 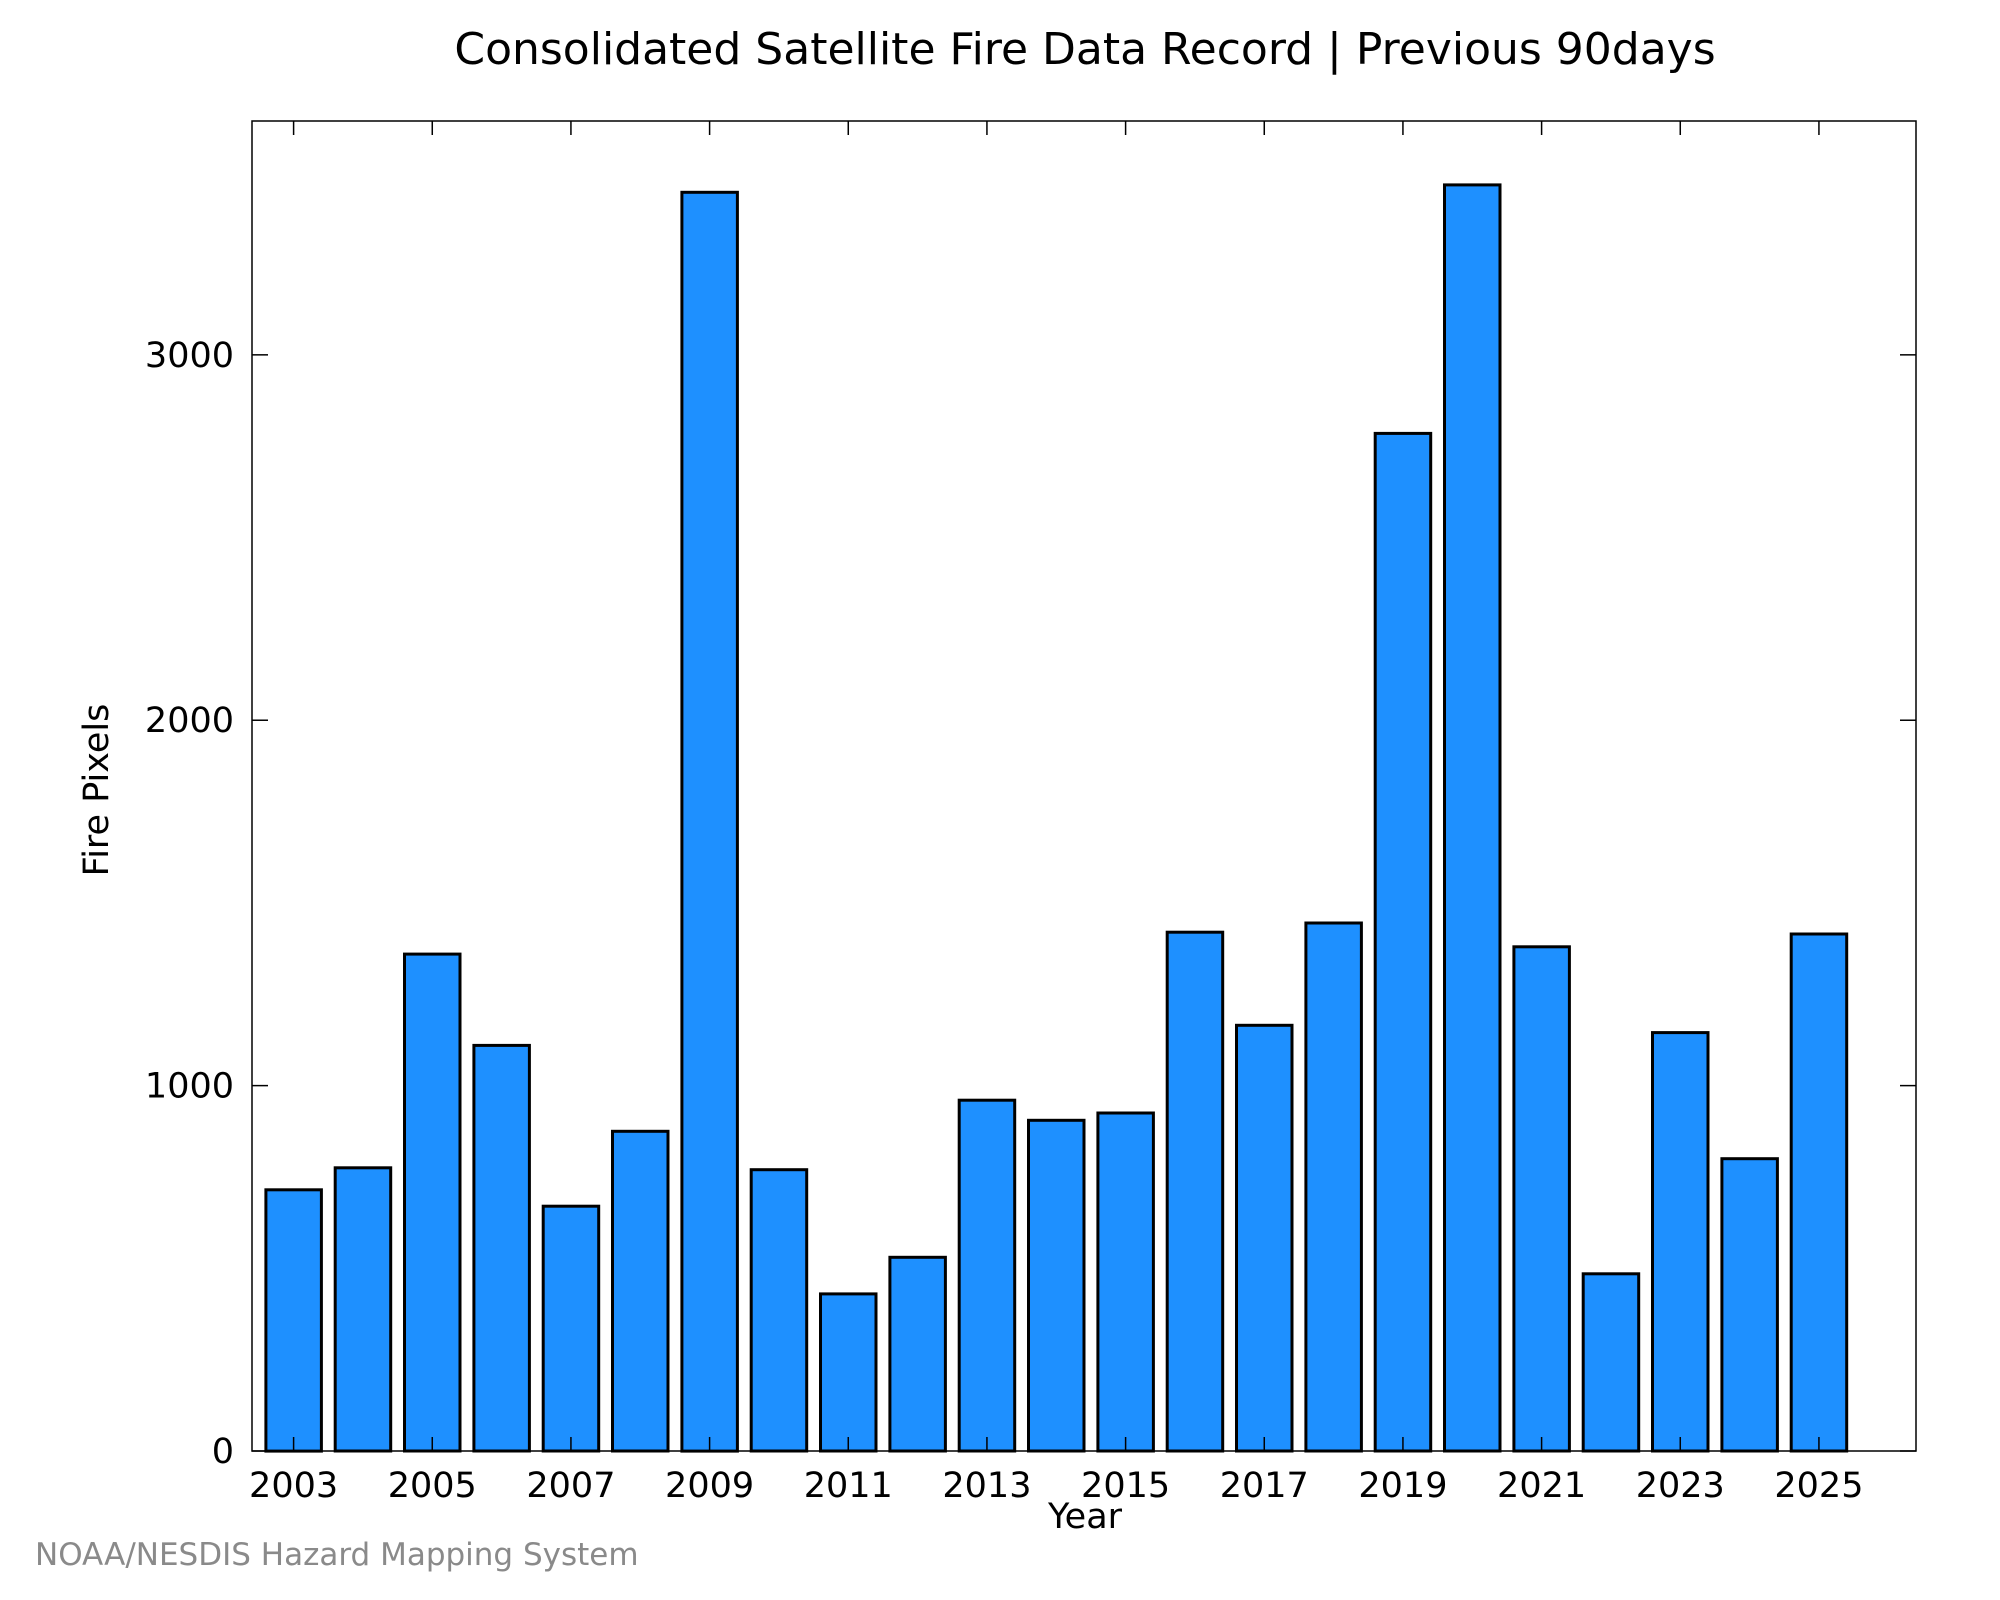 What do you see at coordinates (1125, 1486) in the screenshot?
I see `x-tick-label-2015: 2015` at bounding box center [1125, 1486].